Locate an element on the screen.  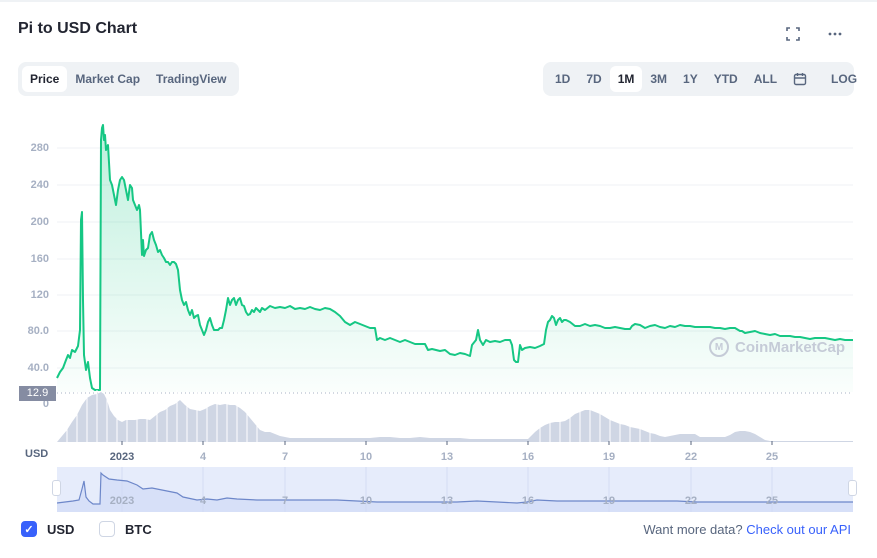
more-horizontal-icon is located at coordinates (835, 34).